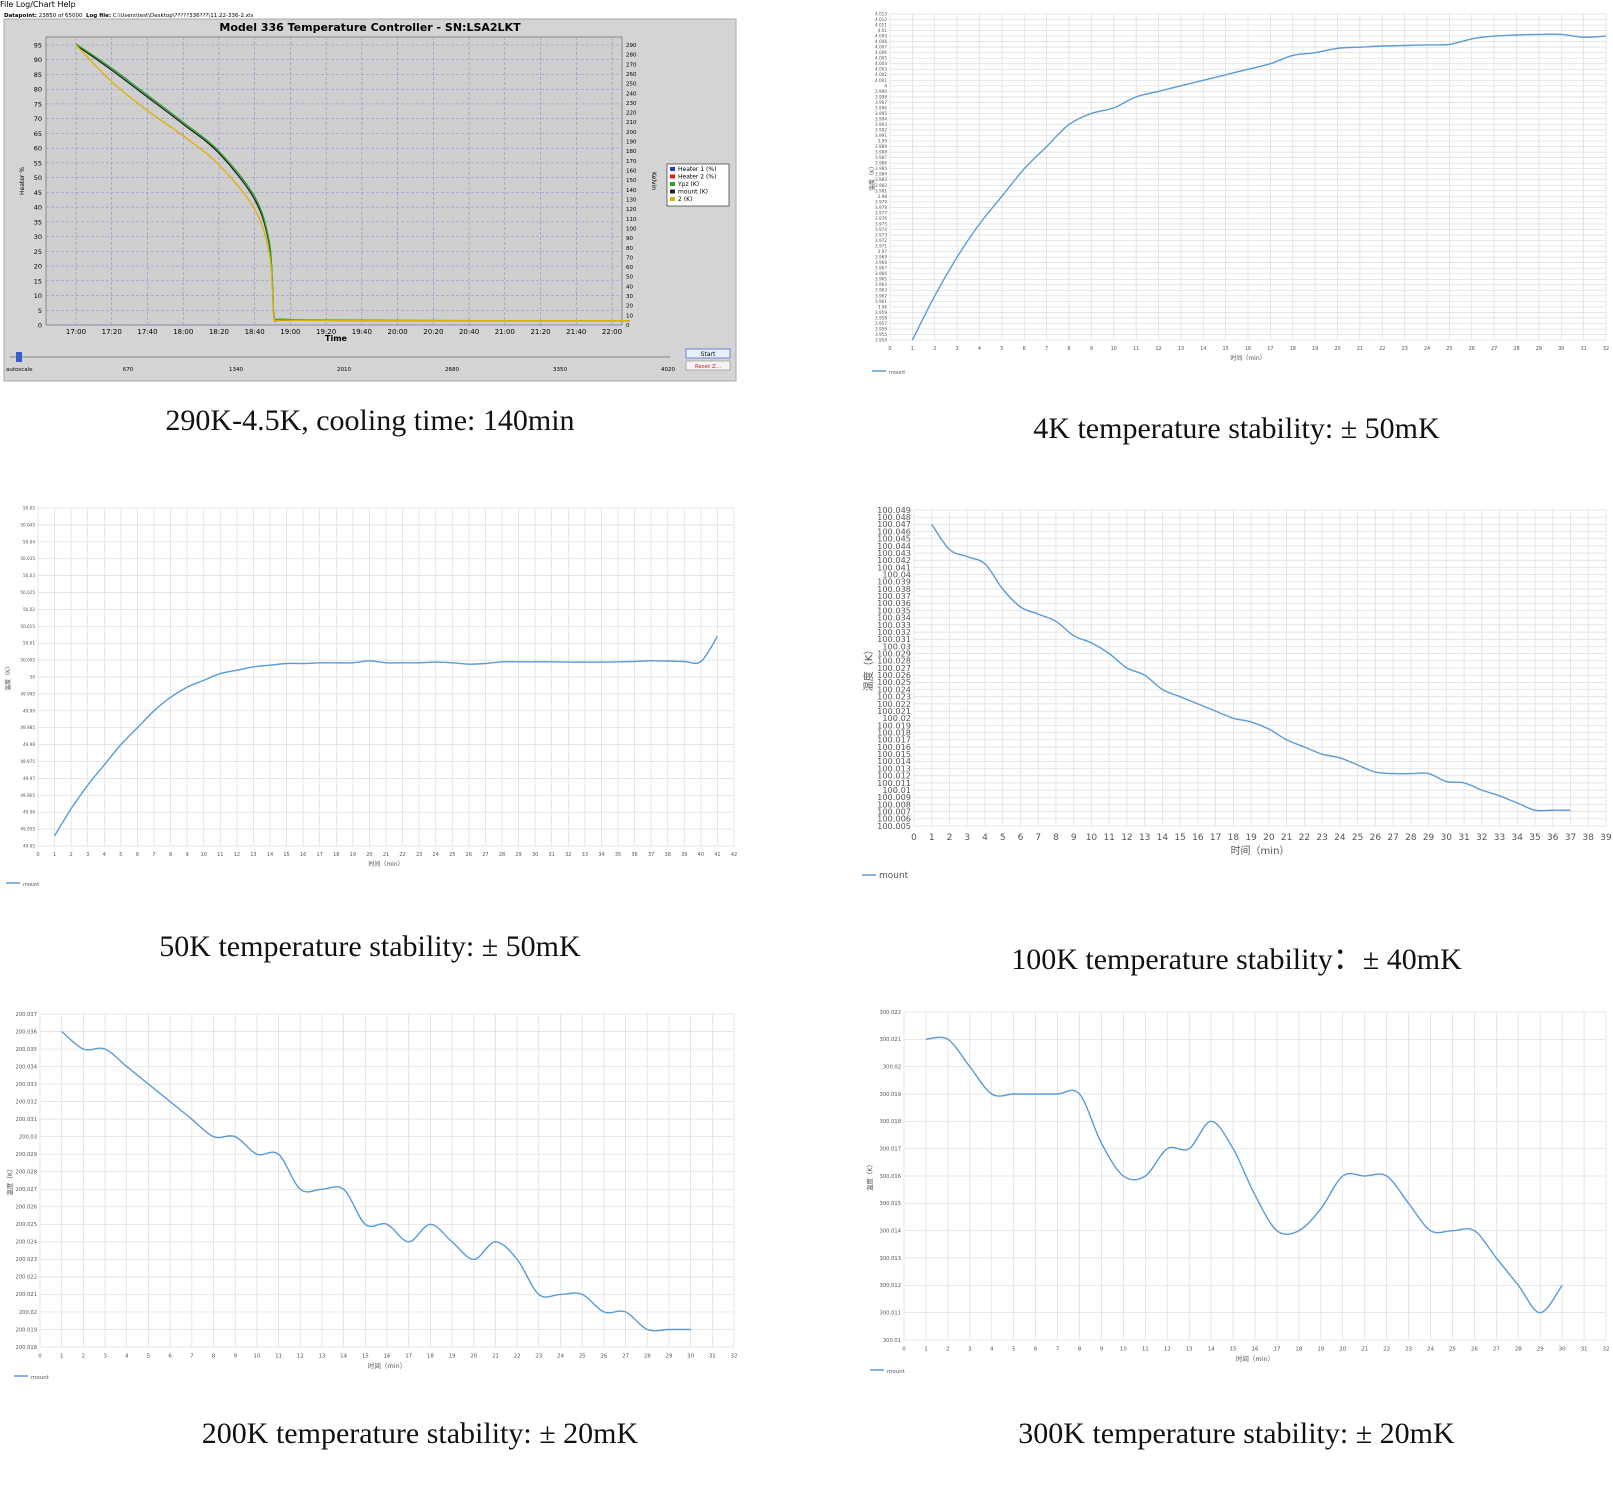 Image resolution: width=1613 pixels, height=1496 pixels. Describe the element at coordinates (29, 609) in the screenshot. I see `y-tick-label: 50.02` at that location.